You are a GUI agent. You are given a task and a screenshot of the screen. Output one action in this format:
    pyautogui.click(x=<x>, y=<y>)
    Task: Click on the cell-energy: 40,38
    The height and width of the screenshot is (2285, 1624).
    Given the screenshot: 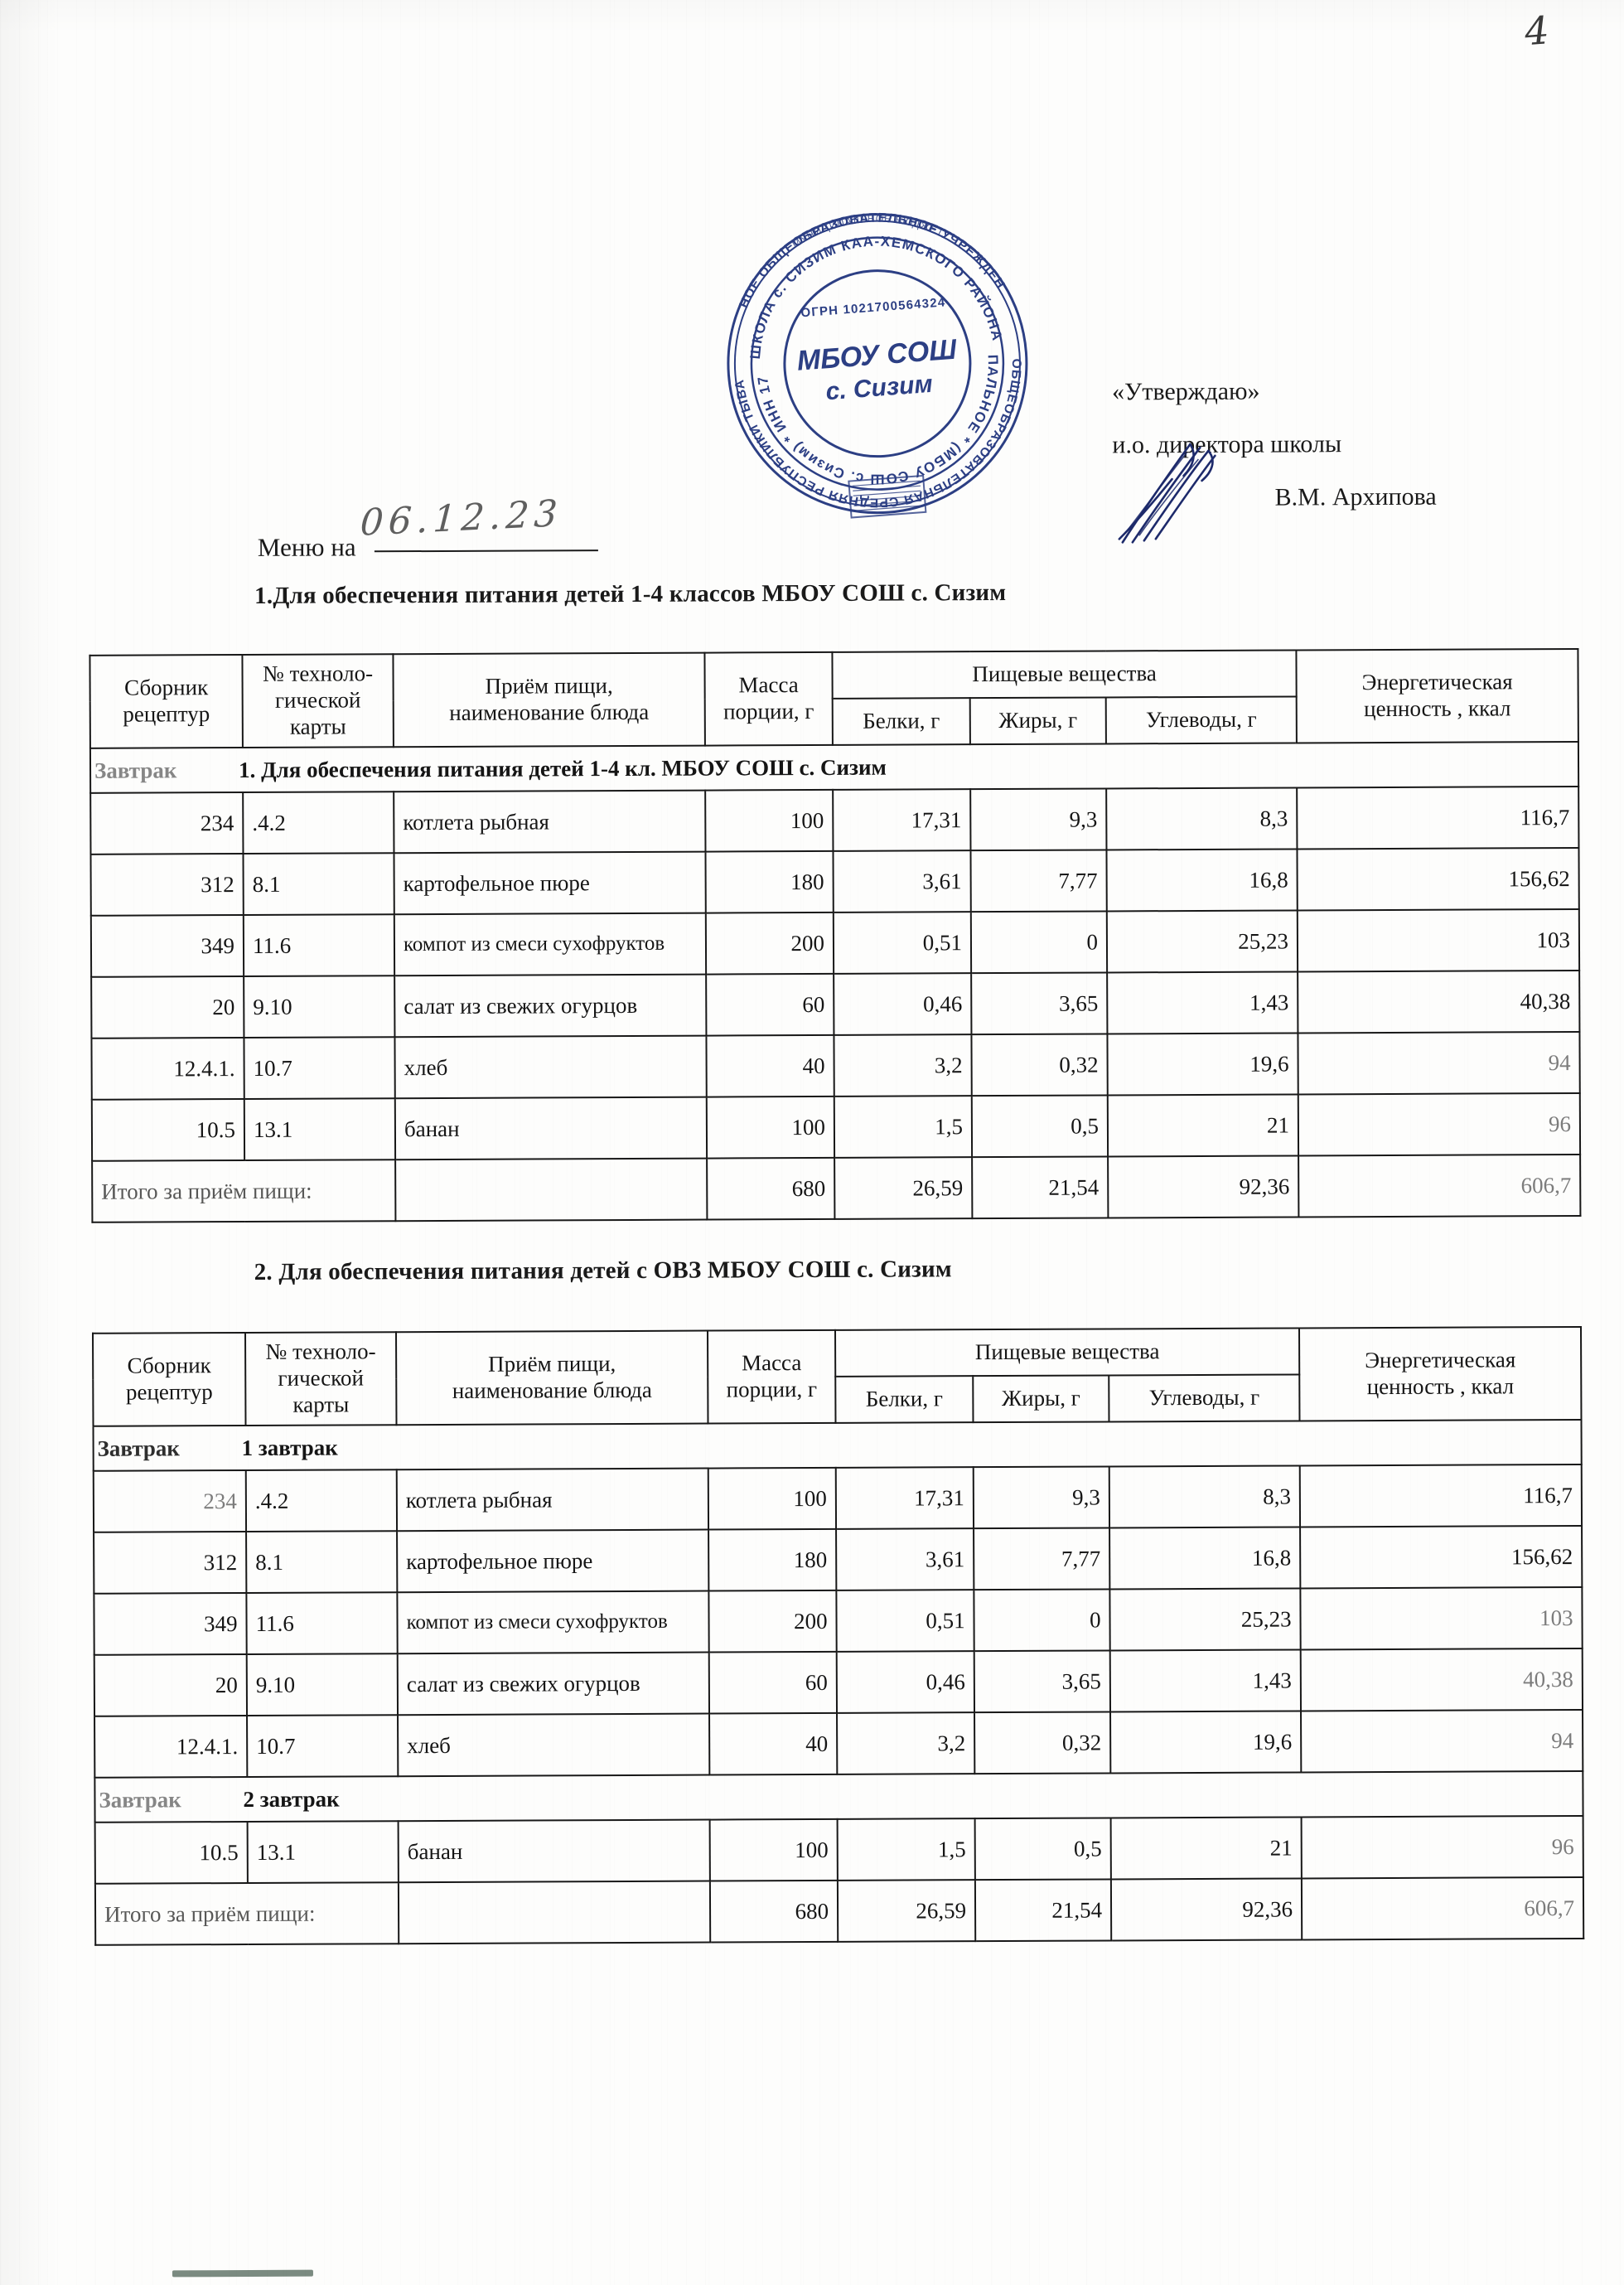 What is the action you would take?
    pyautogui.click(x=1442, y=1680)
    